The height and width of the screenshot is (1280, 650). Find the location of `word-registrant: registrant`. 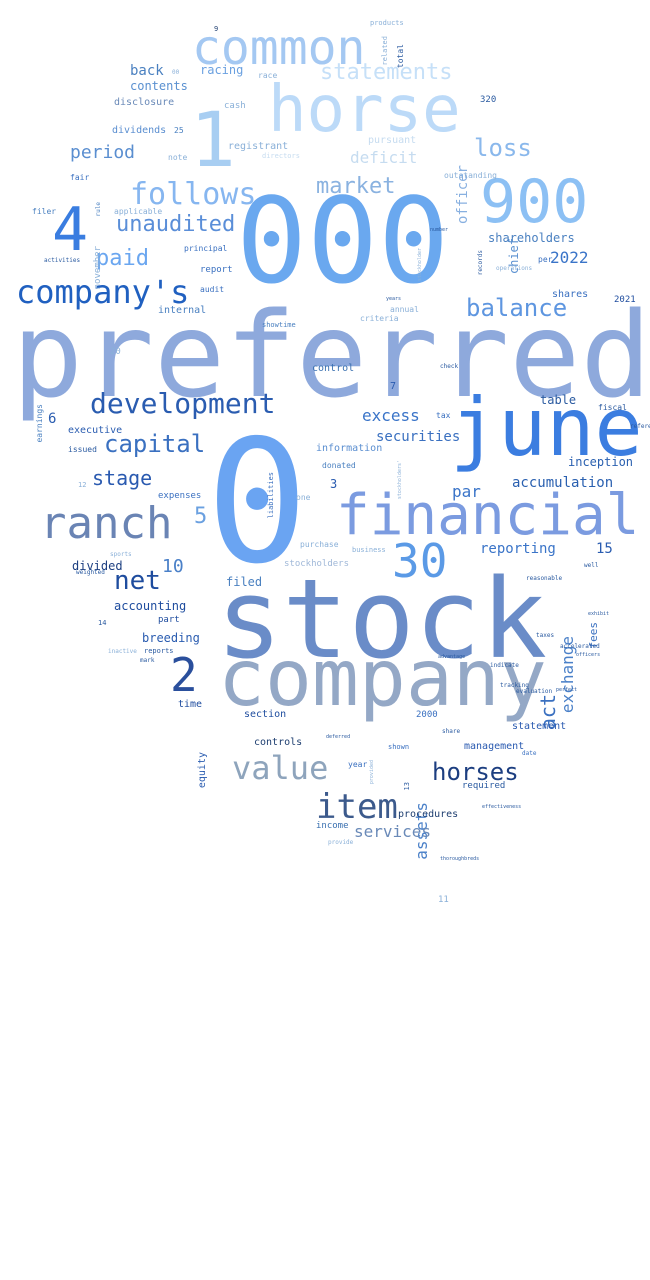

word-registrant: registrant is located at coordinates (258, 146).